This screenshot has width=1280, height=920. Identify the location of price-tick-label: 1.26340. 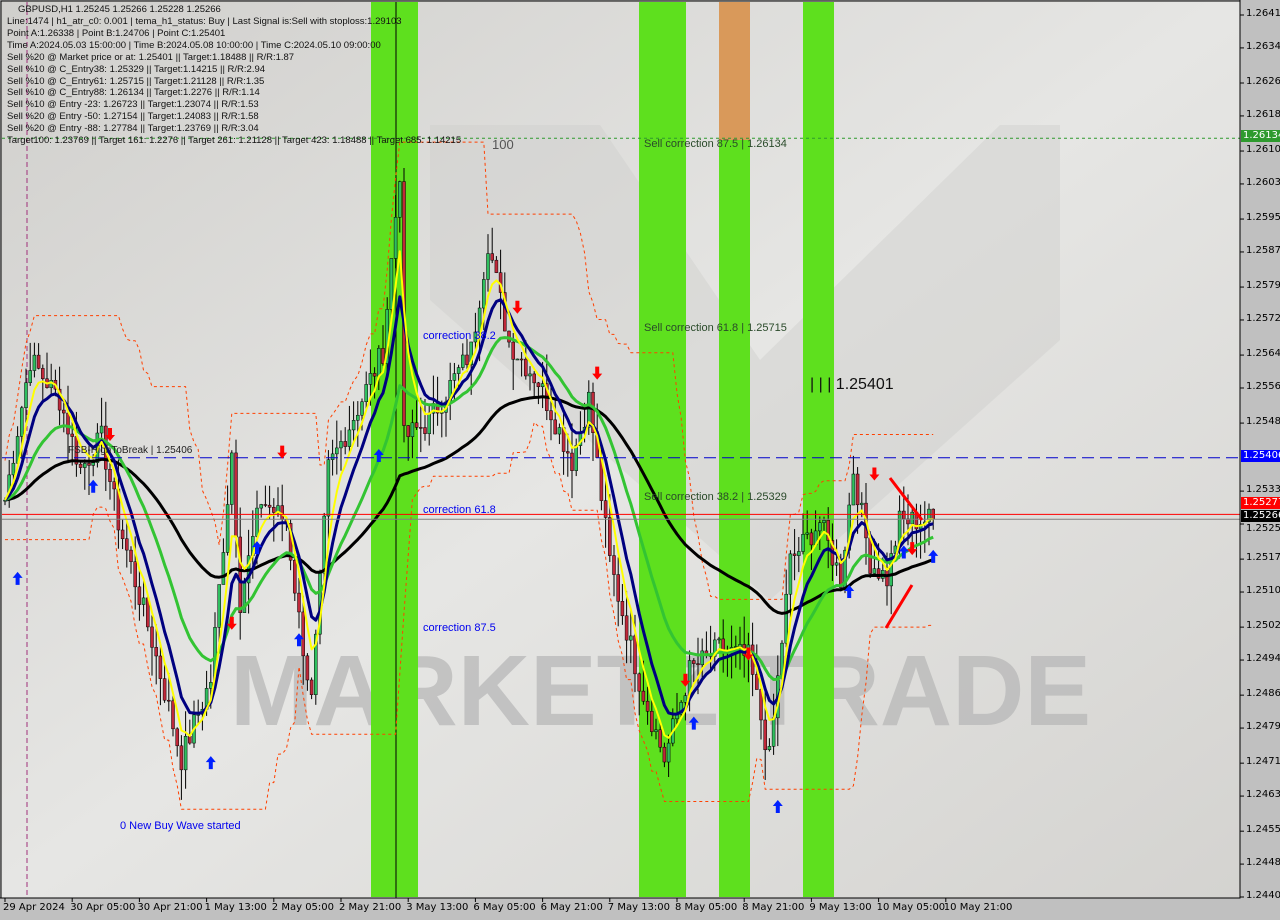
(1263, 46).